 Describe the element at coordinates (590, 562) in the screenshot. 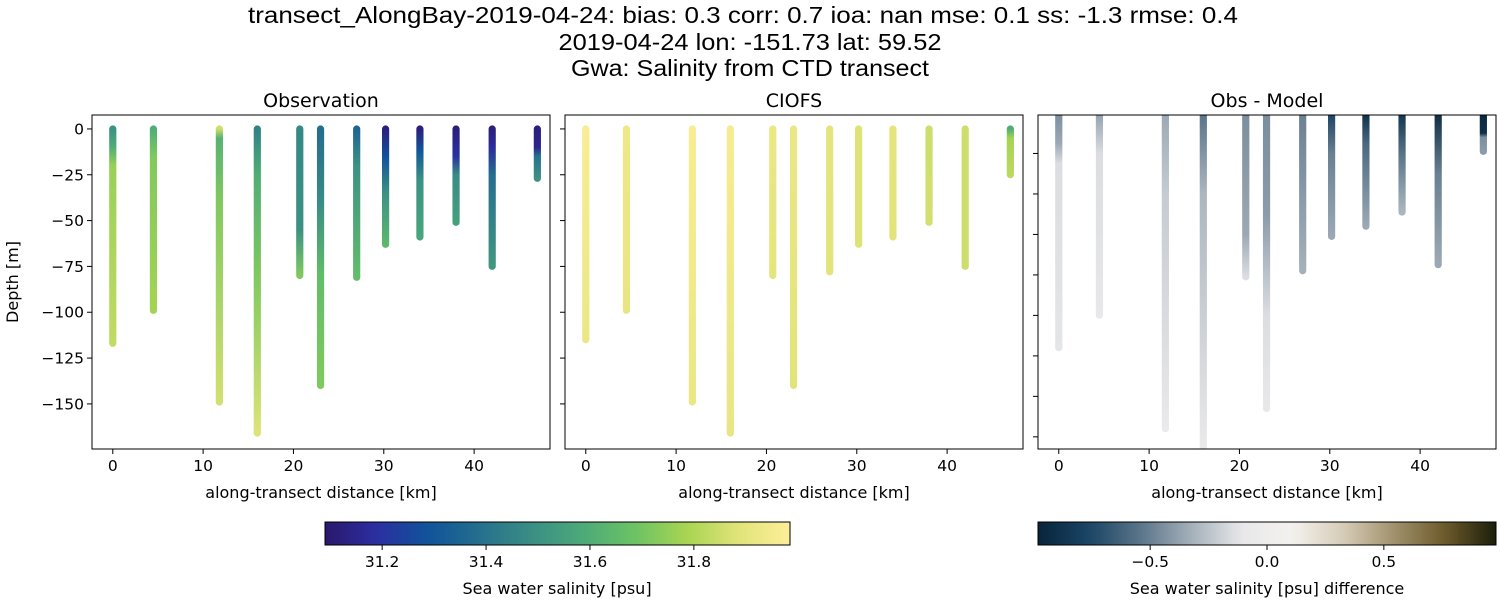

I see `colorbar-tick-label: 31.6` at that location.